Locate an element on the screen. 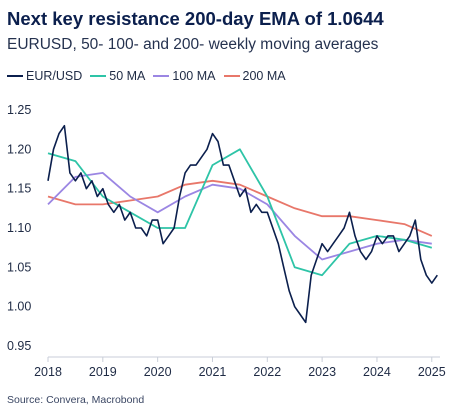 The image size is (453, 417). y-tick-label: 0.95 is located at coordinates (19, 346).